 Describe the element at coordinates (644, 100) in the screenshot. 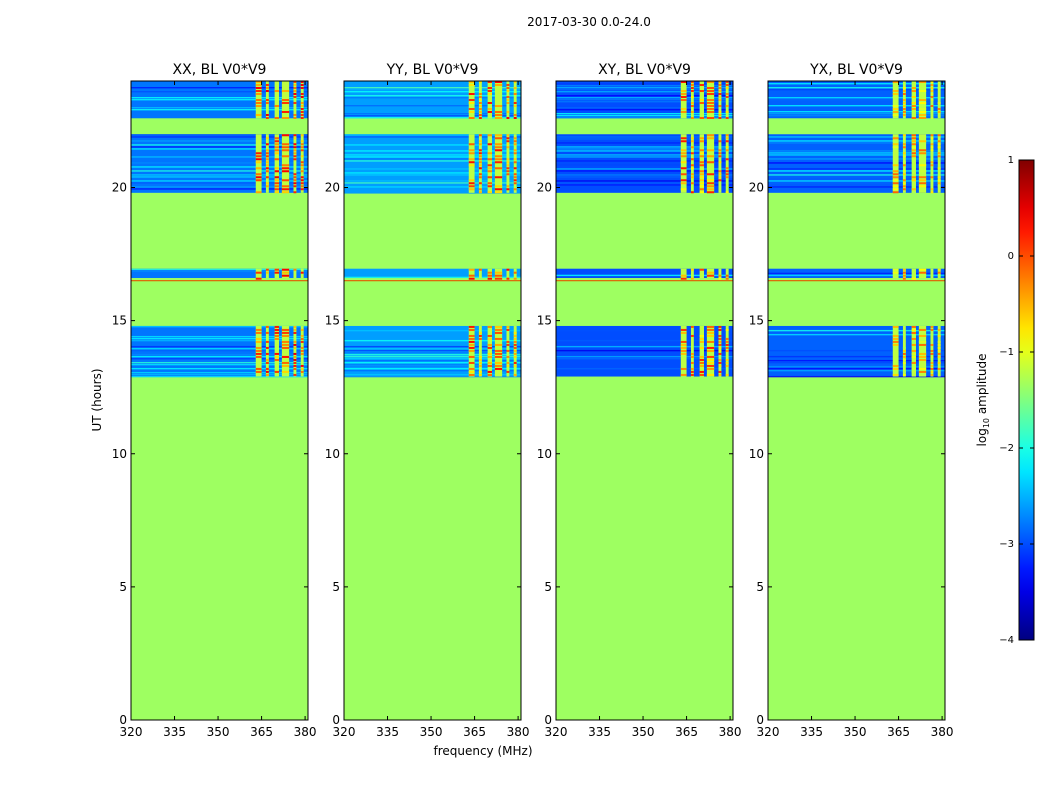

I see `heatmap-block` at that location.